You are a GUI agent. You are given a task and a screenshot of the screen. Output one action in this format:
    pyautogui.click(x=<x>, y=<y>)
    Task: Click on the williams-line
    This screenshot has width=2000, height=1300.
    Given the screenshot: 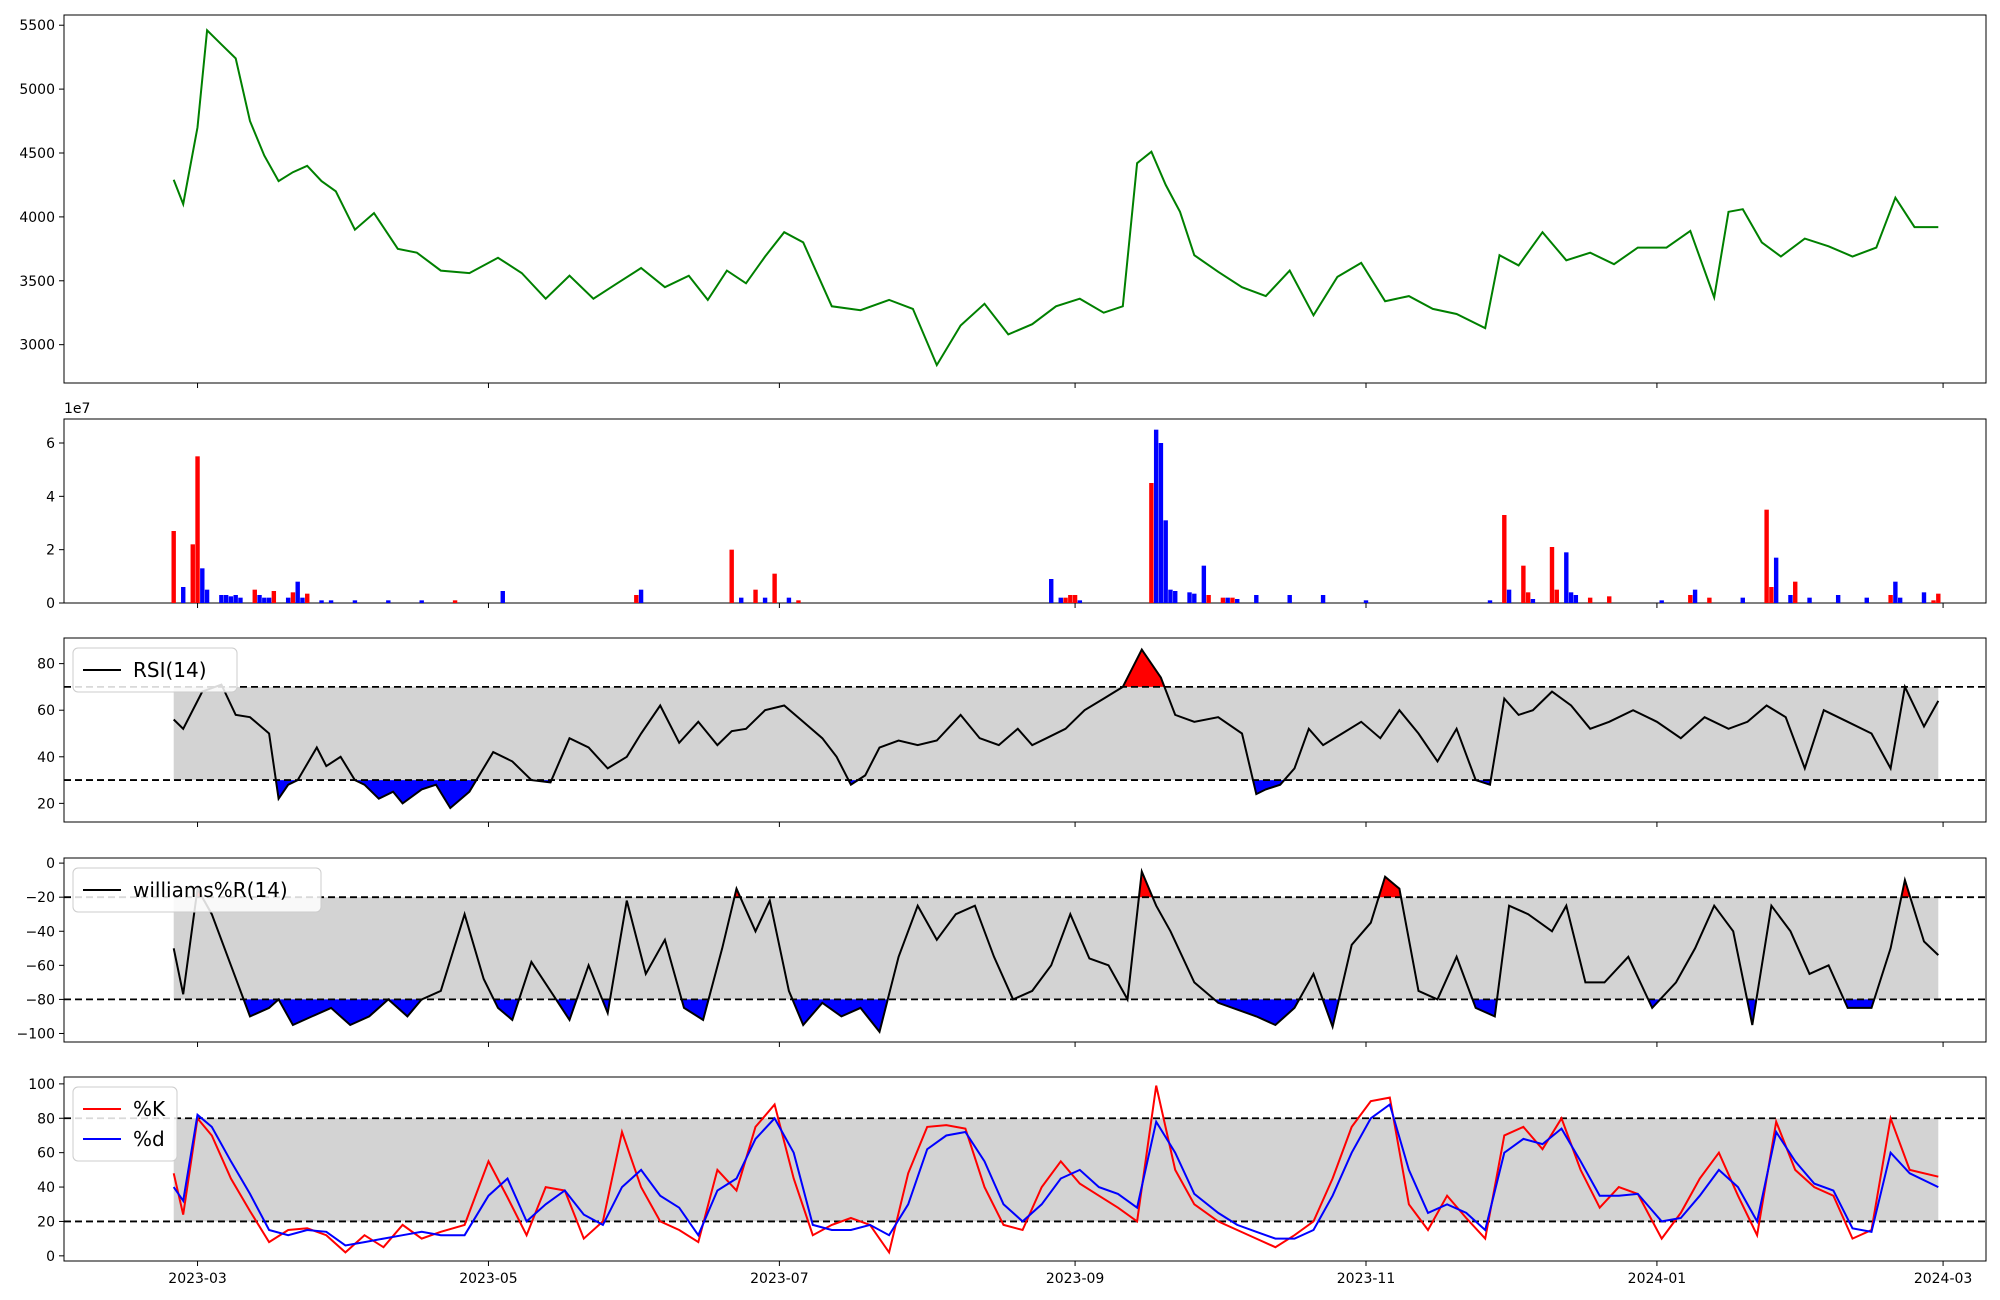 What is the action you would take?
    pyautogui.click(x=1055, y=951)
    